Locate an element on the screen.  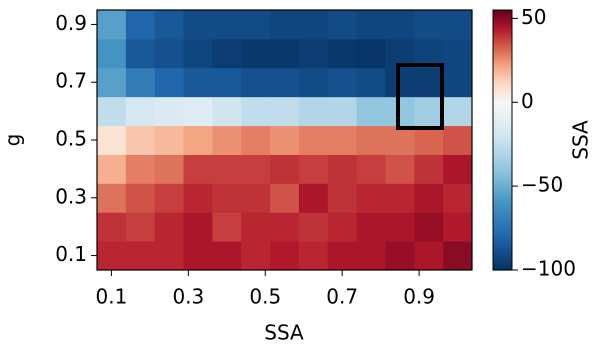
y-tick-label: 0.9 is located at coordinates (71, 23).